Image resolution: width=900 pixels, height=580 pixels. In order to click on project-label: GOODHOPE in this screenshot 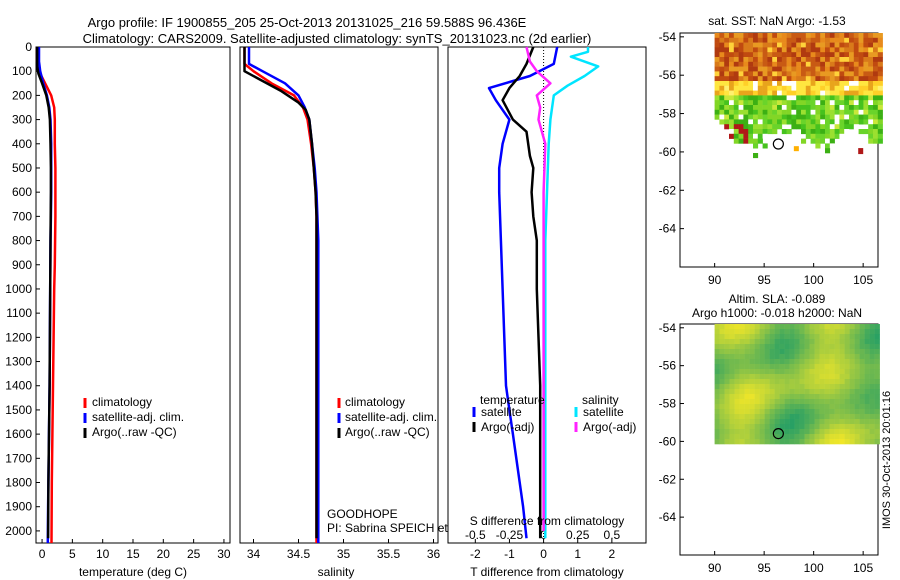, I will do `click(362, 514)`.